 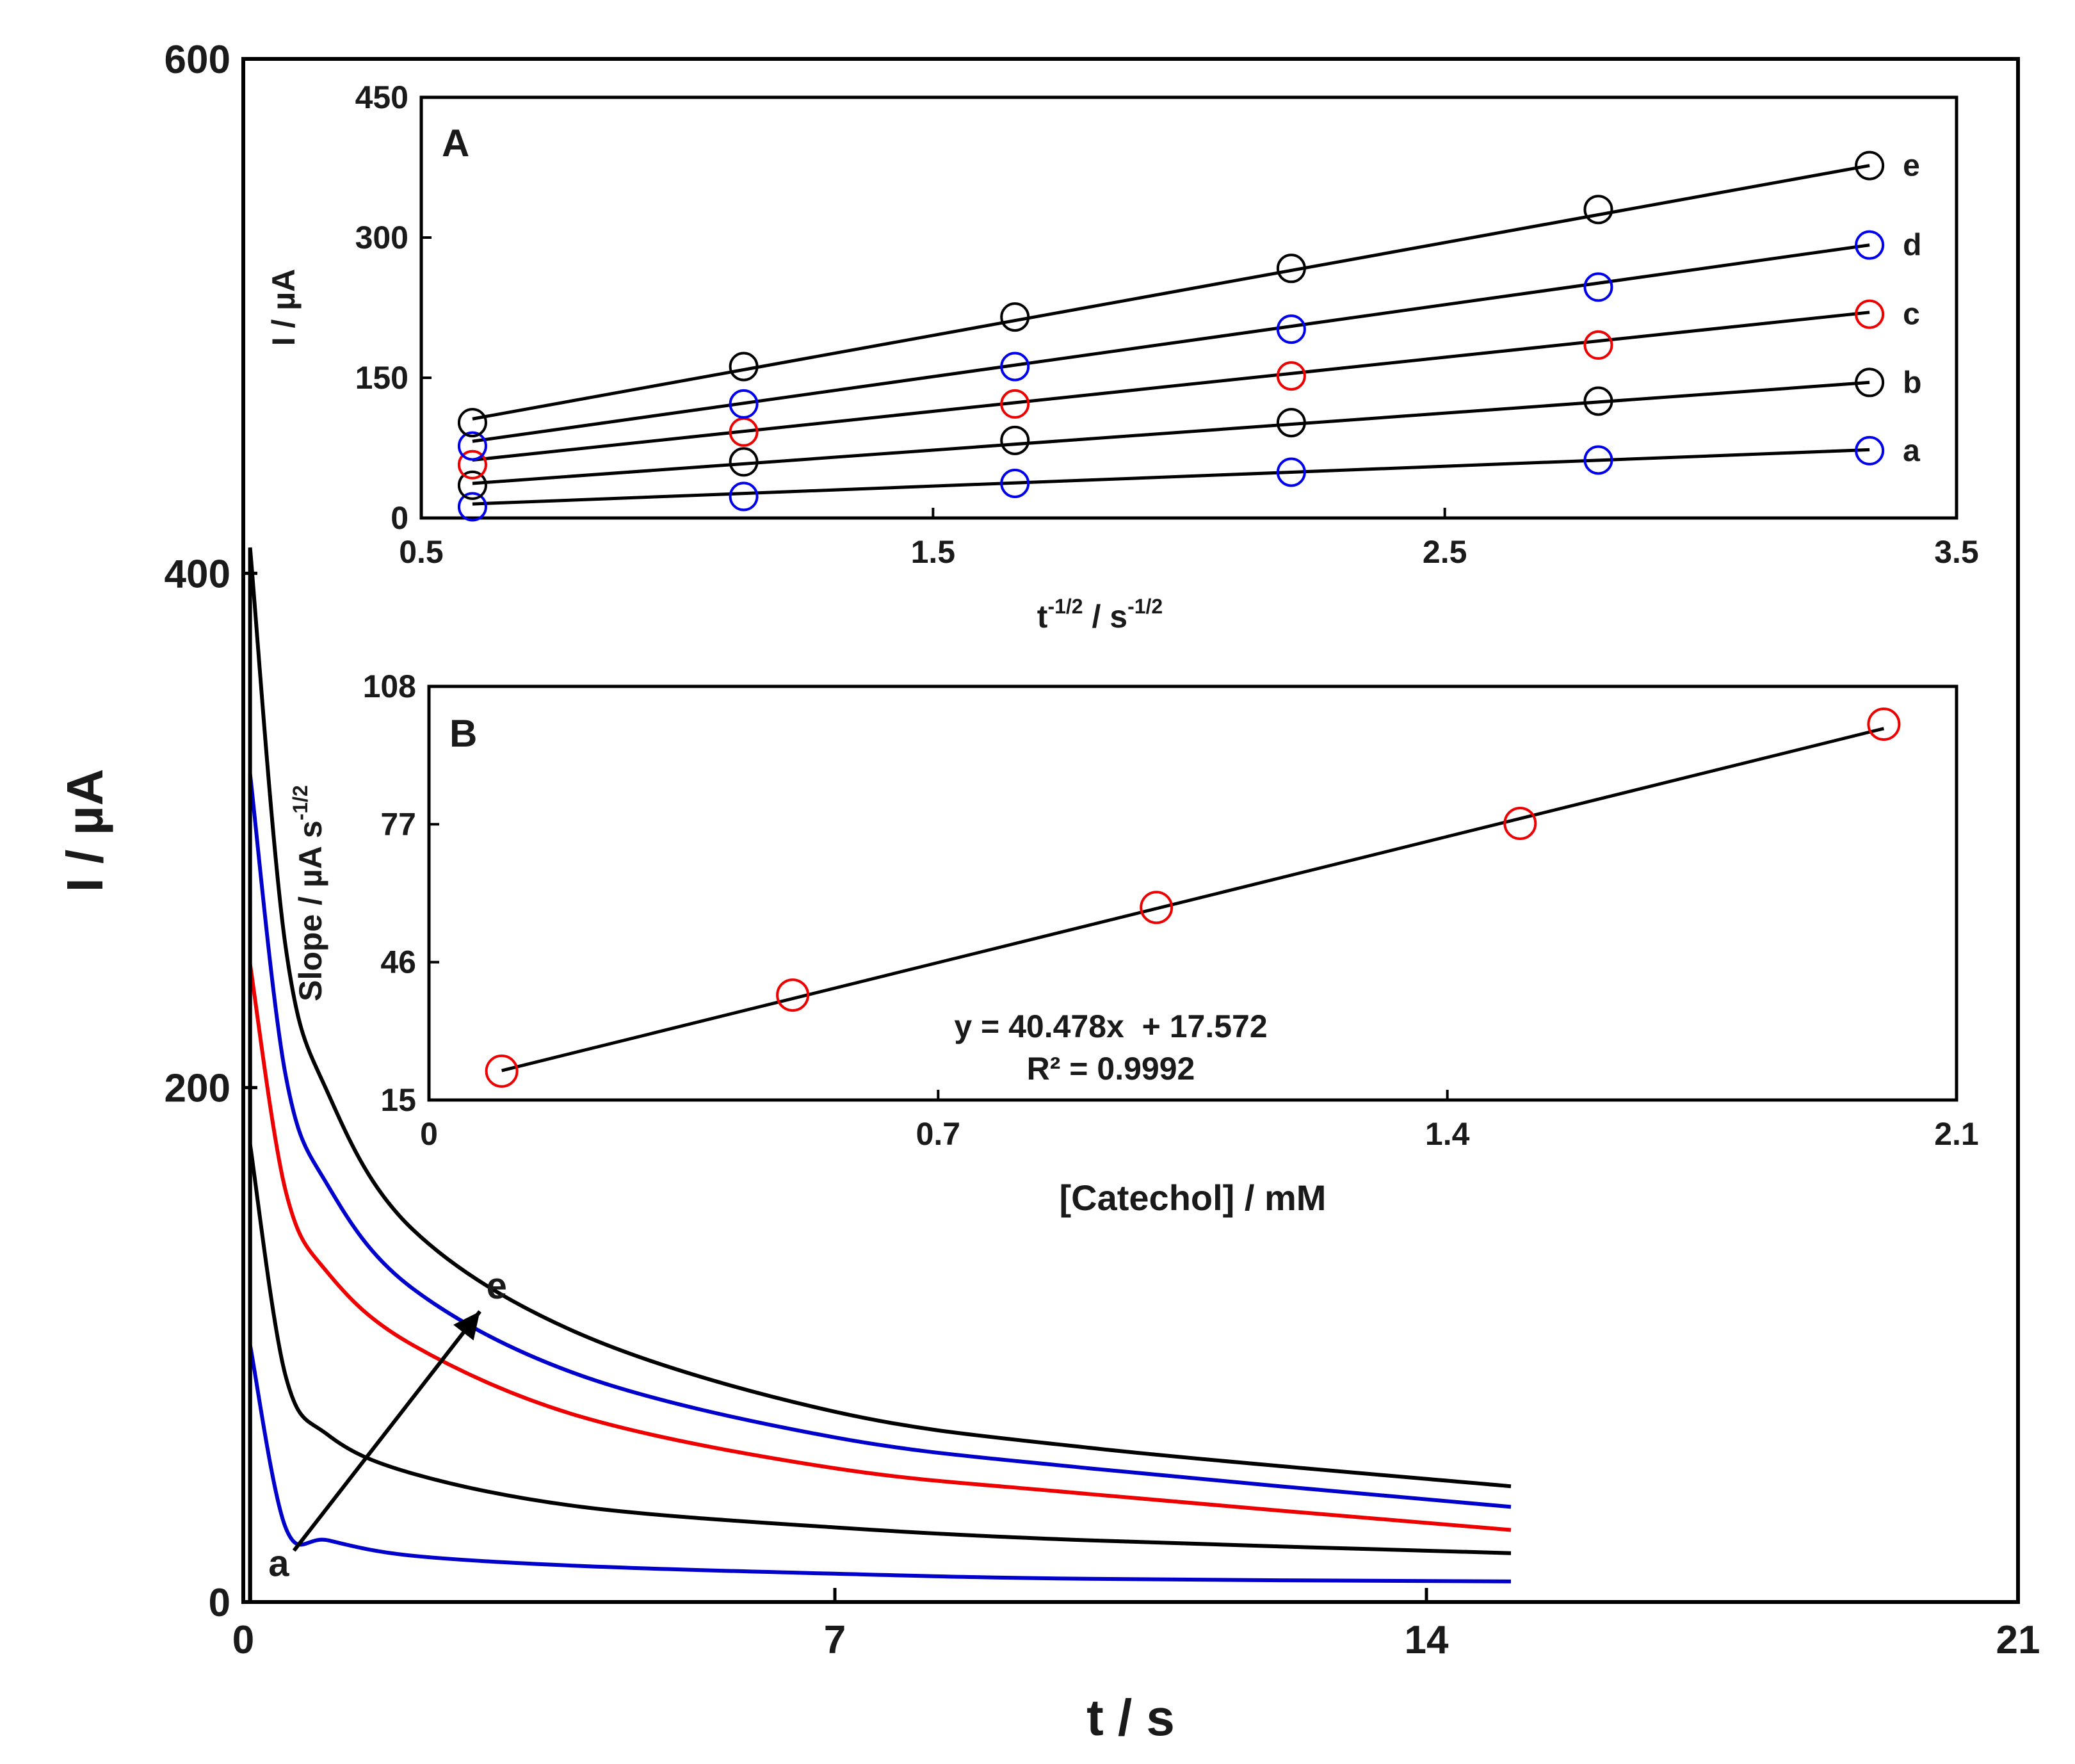 I want to click on inset-b-y-axis-title: Slope / µA s-1/2, so click(x=308, y=893).